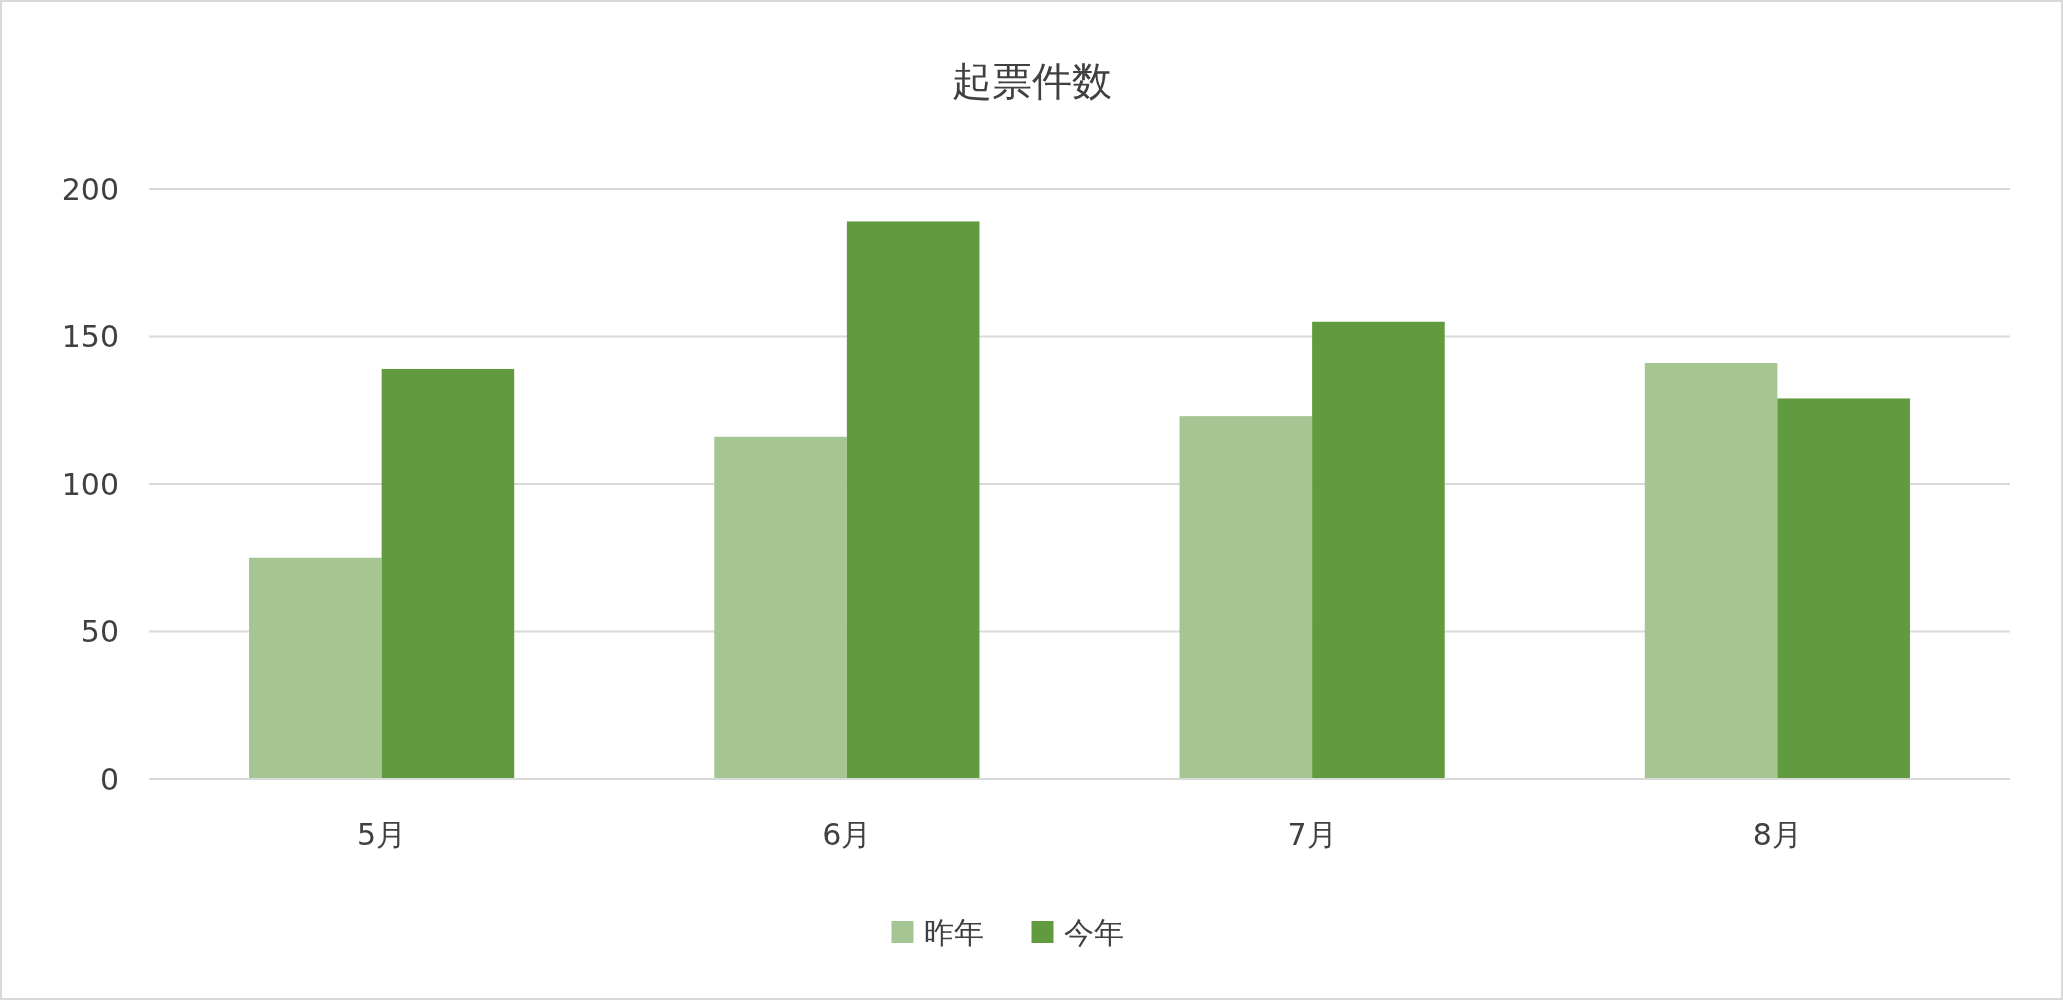 The height and width of the screenshot is (1000, 2063). What do you see at coordinates (90, 484) in the screenshot?
I see `y-tick-label: 100` at bounding box center [90, 484].